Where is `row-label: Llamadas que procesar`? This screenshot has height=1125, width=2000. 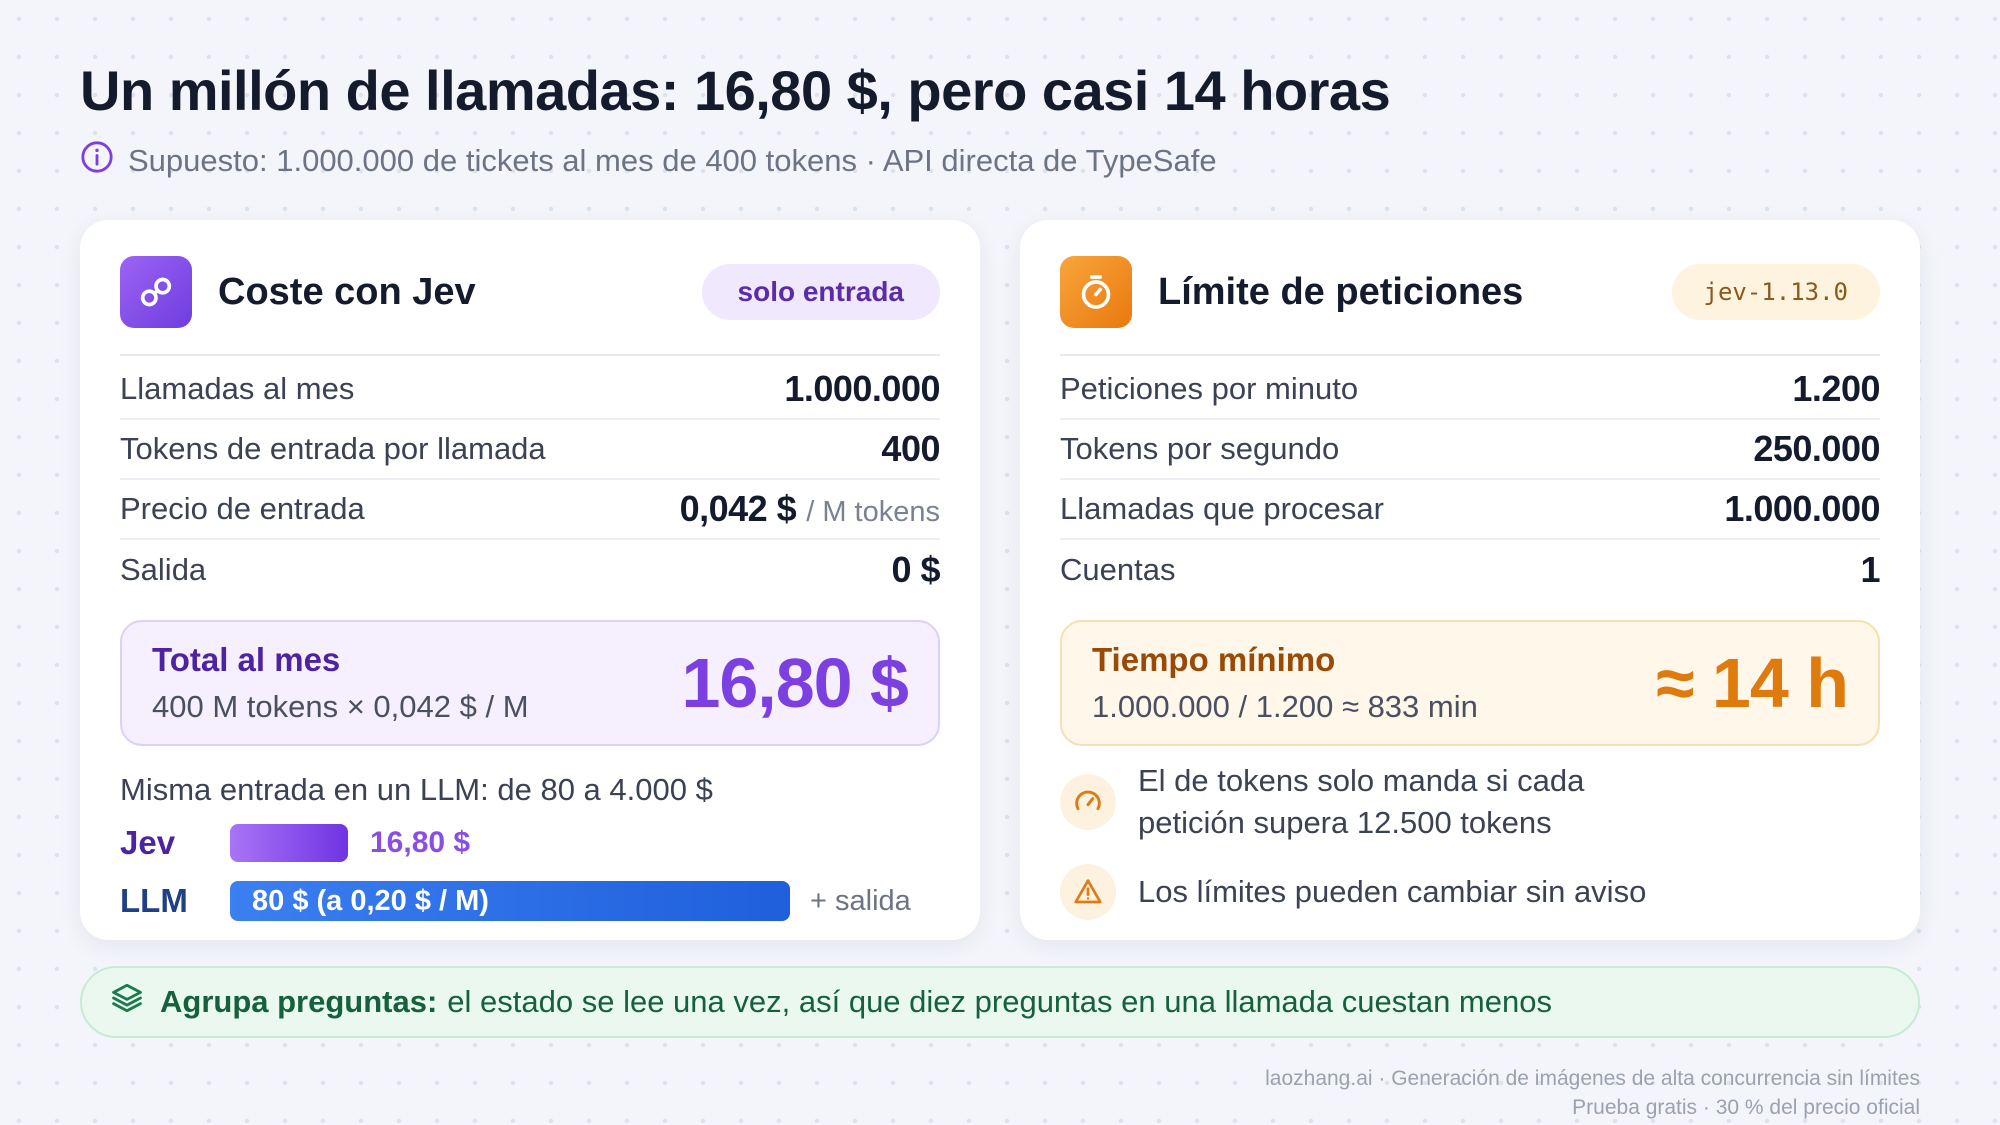 row-label: Llamadas que procesar is located at coordinates (1222, 508).